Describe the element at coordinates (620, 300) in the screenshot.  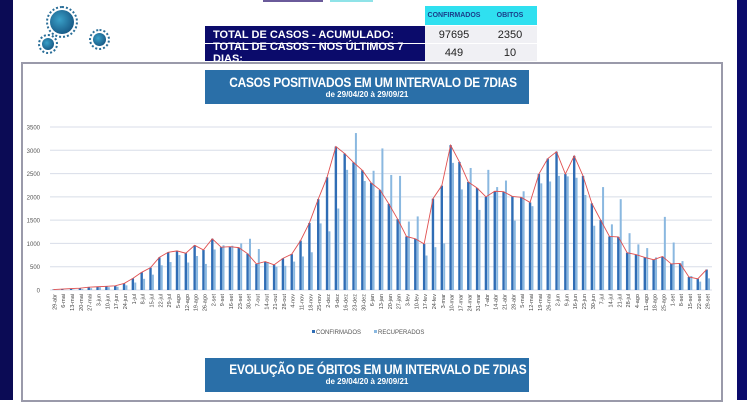
I see `x-tick-label: 21-jul` at that location.